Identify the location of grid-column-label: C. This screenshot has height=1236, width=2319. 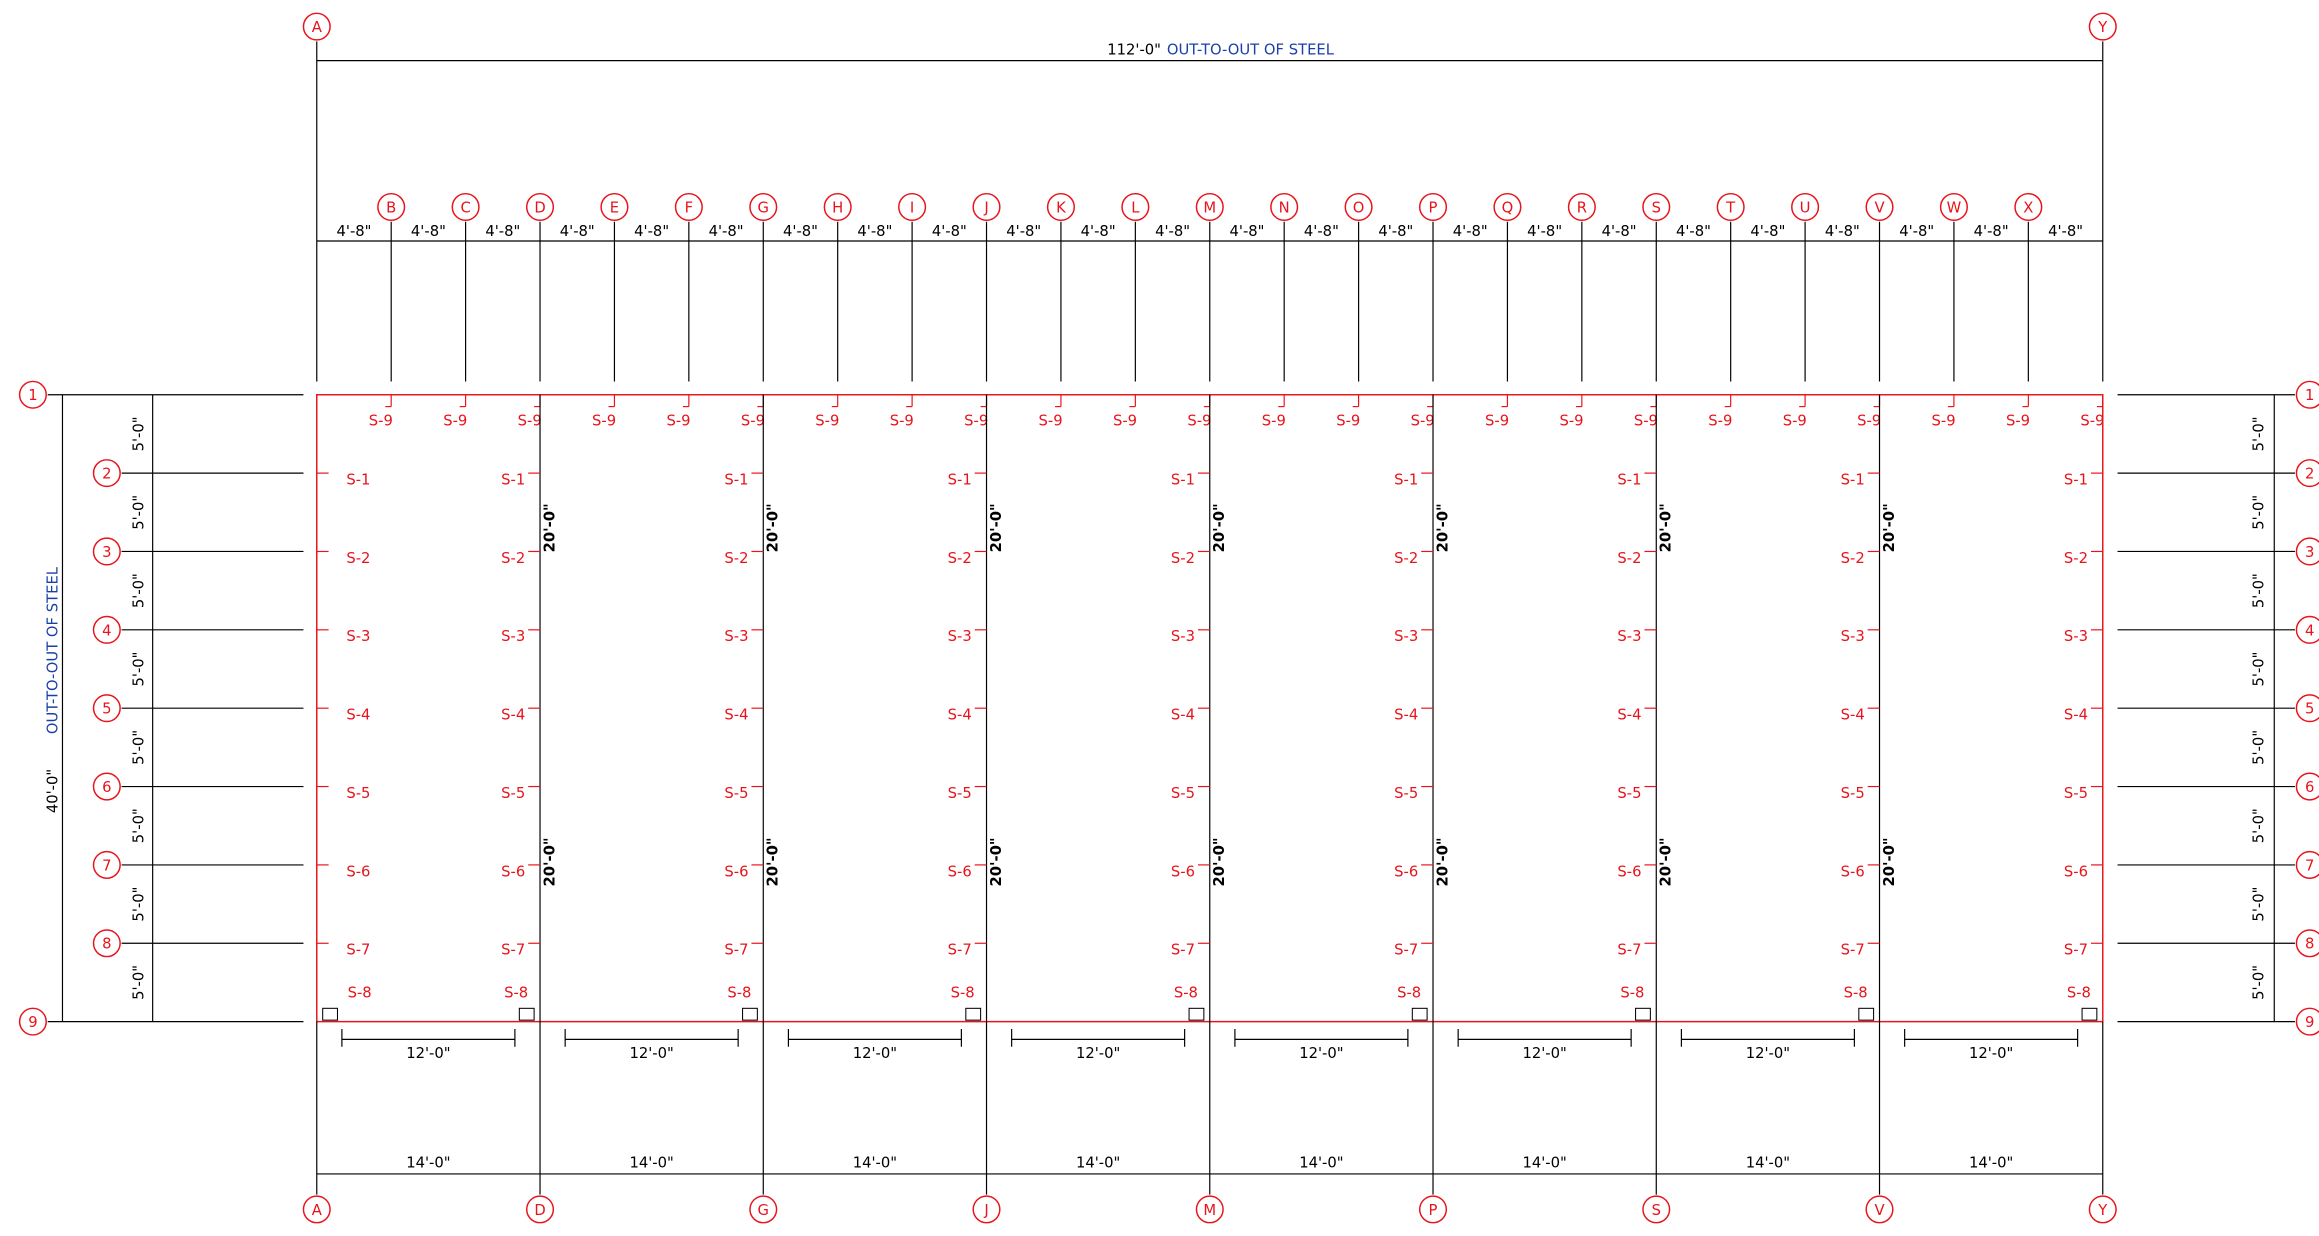
(465, 207).